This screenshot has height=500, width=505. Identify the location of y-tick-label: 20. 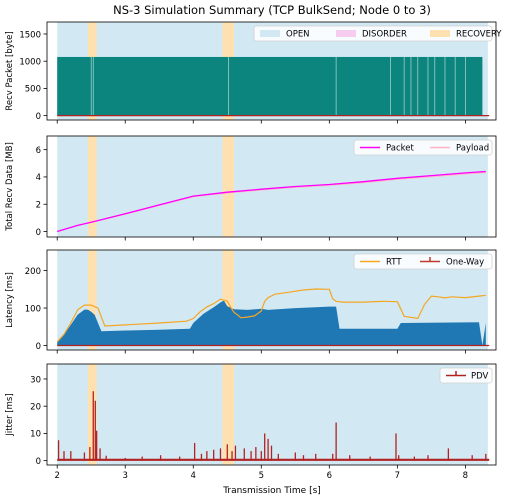
(35, 407).